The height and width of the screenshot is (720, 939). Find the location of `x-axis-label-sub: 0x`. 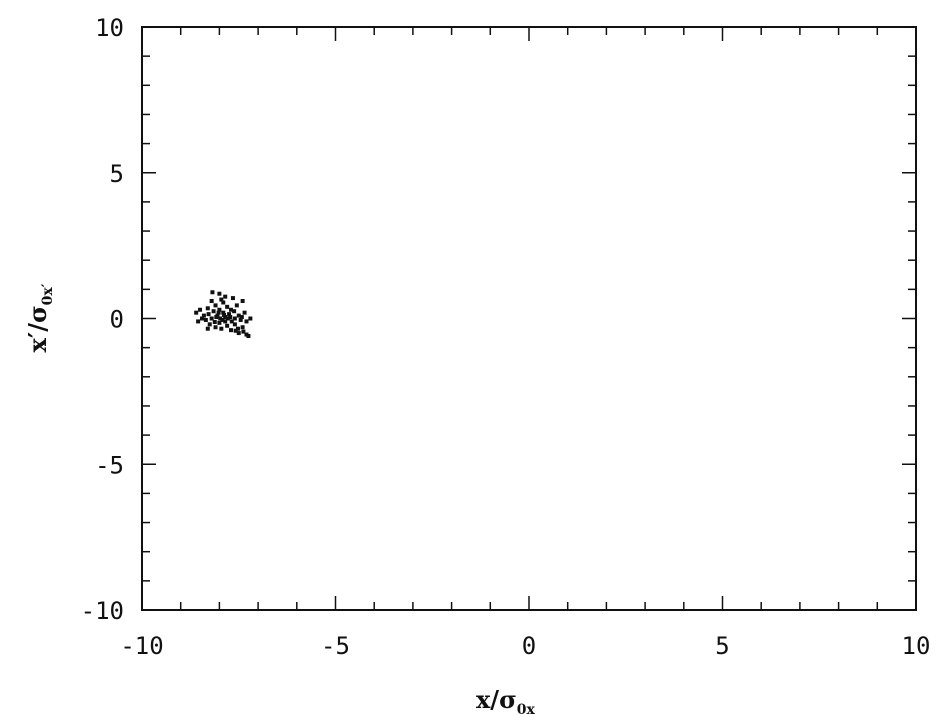

x-axis-label-sub: 0x is located at coordinates (526, 710).